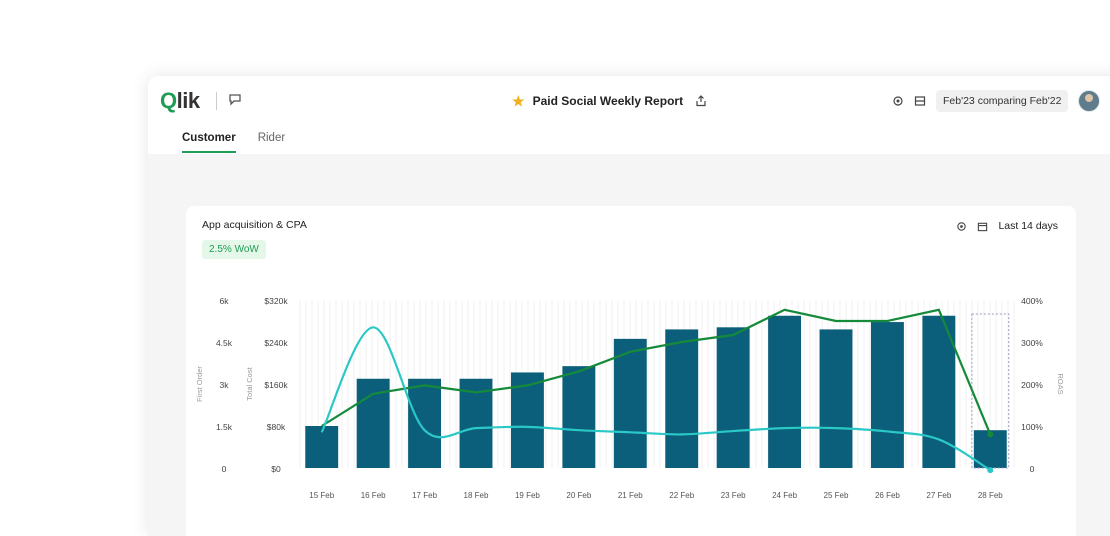 This screenshot has height=536, width=1110. Describe the element at coordinates (1060, 383) in the screenshot. I see `roas-axis-title: ROAS` at that location.